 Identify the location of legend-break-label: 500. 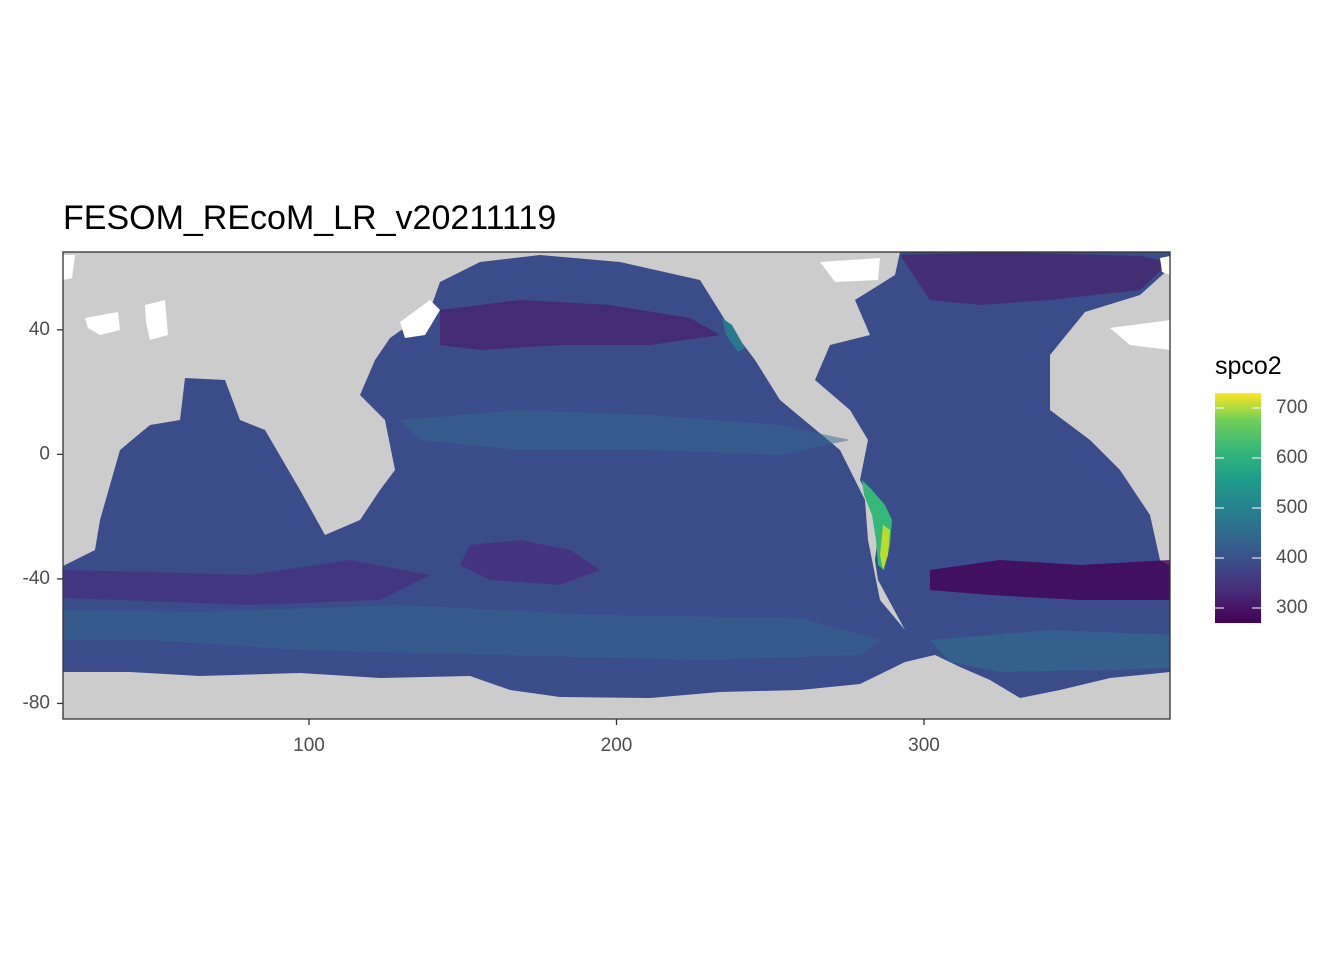
(1292, 507).